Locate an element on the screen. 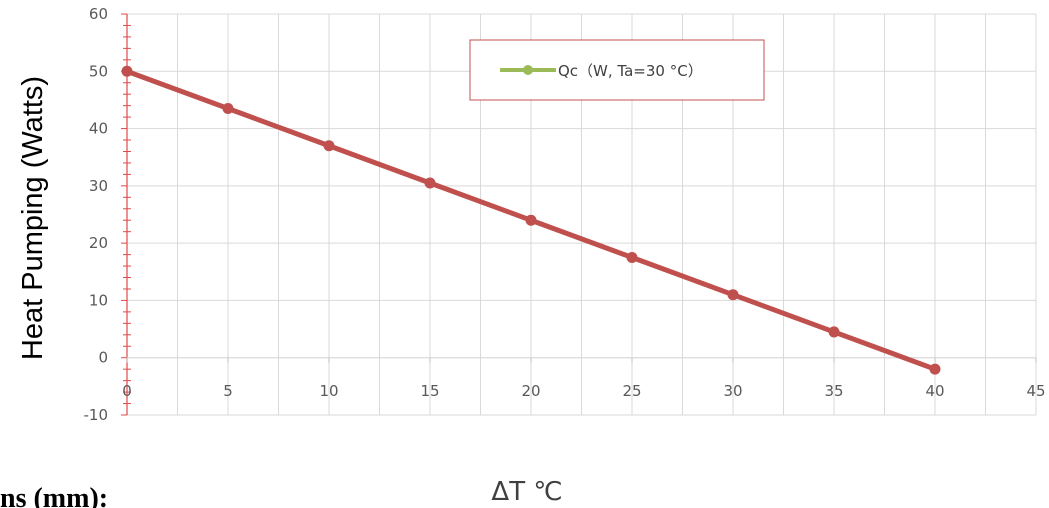  dimensions-heading-fragment: ns (mm): is located at coordinates (54, 495).